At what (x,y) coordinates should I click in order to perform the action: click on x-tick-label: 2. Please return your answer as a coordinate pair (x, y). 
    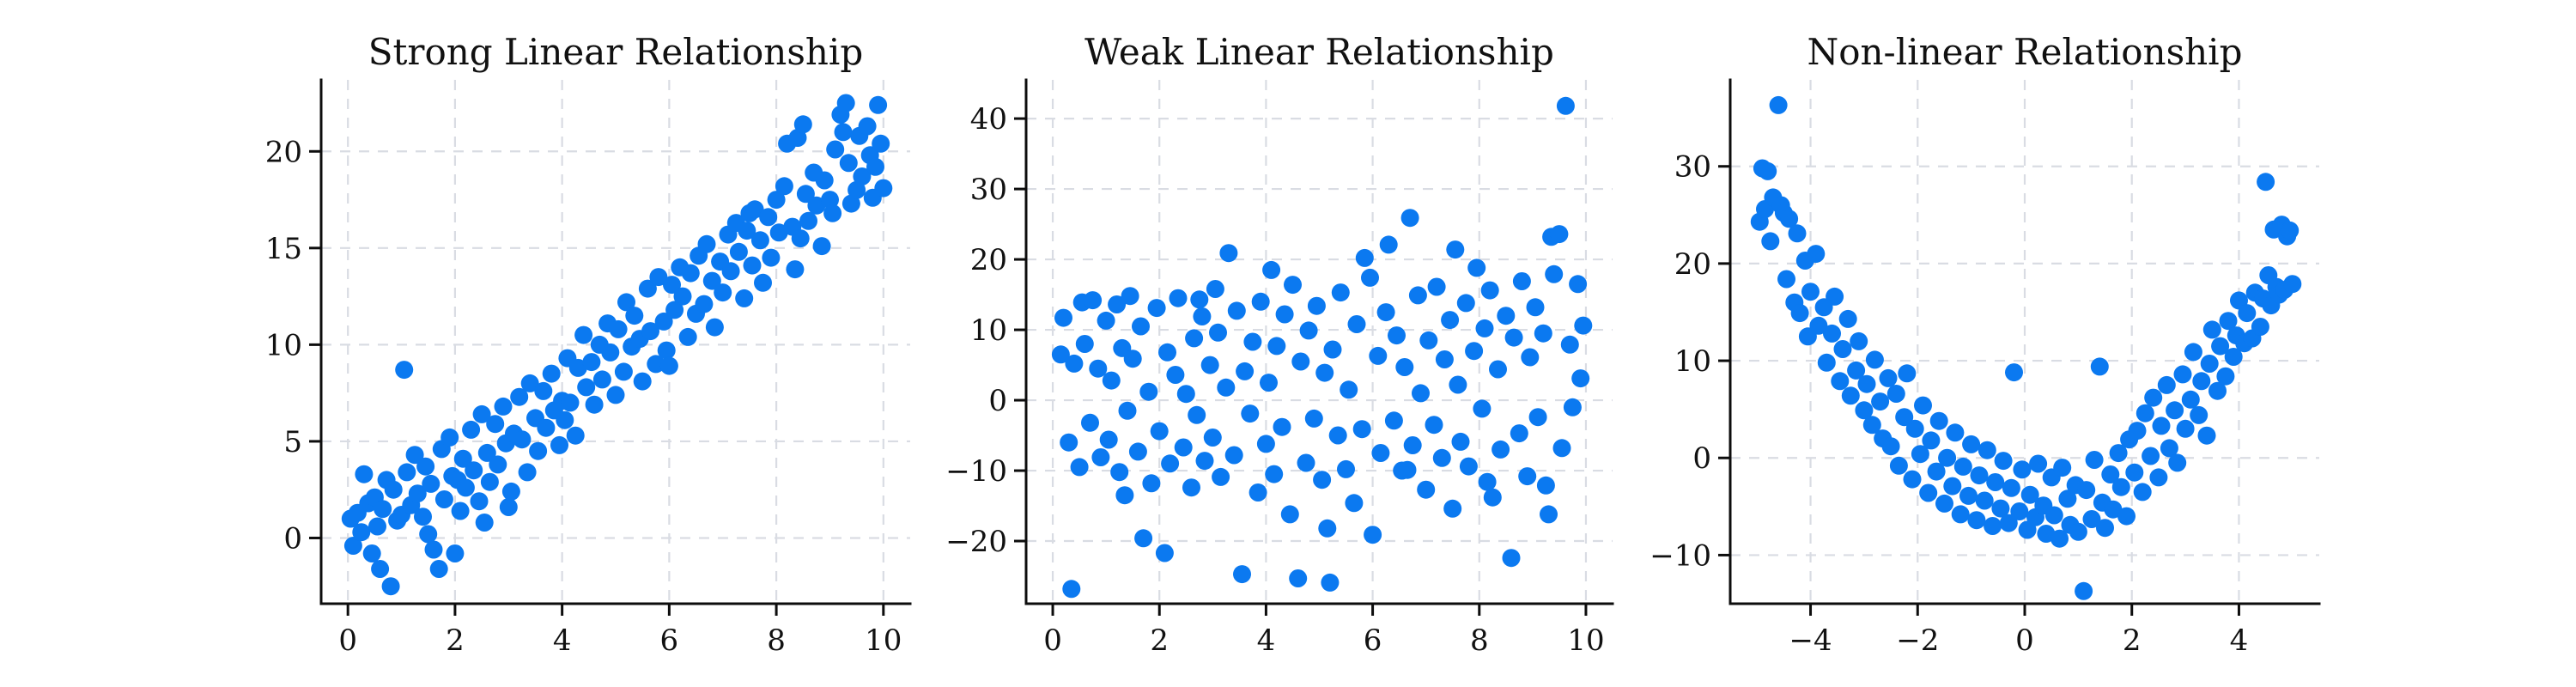
    Looking at the image, I should click on (2133, 640).